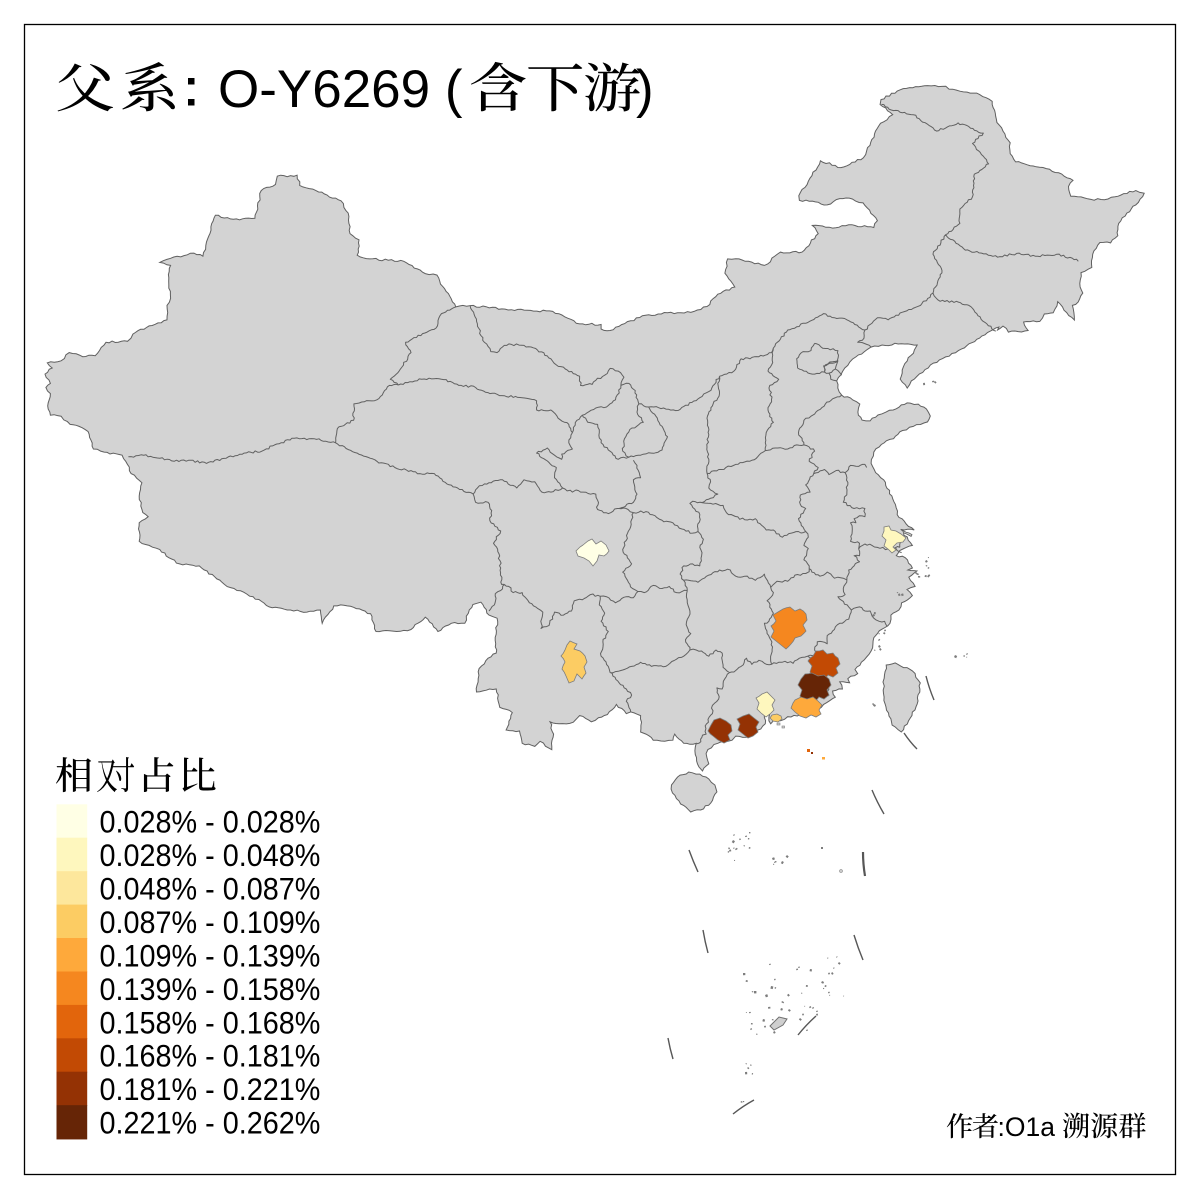  I want to click on svg-text: 0.028% - 0.048%, so click(210, 856).